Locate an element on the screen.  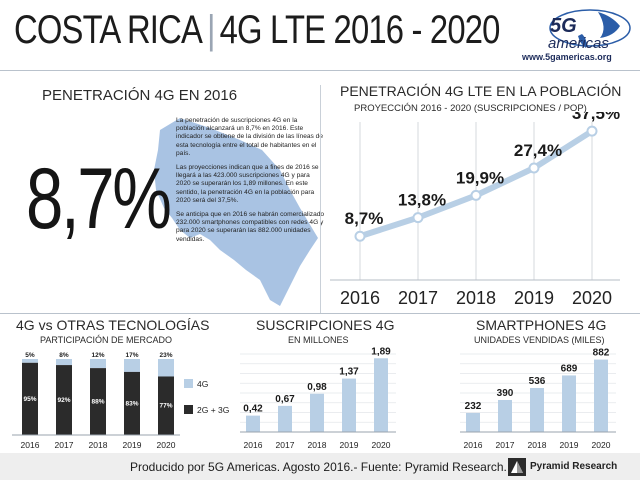
legend-label-2g-3g: 2G + 3G is located at coordinates (213, 410).